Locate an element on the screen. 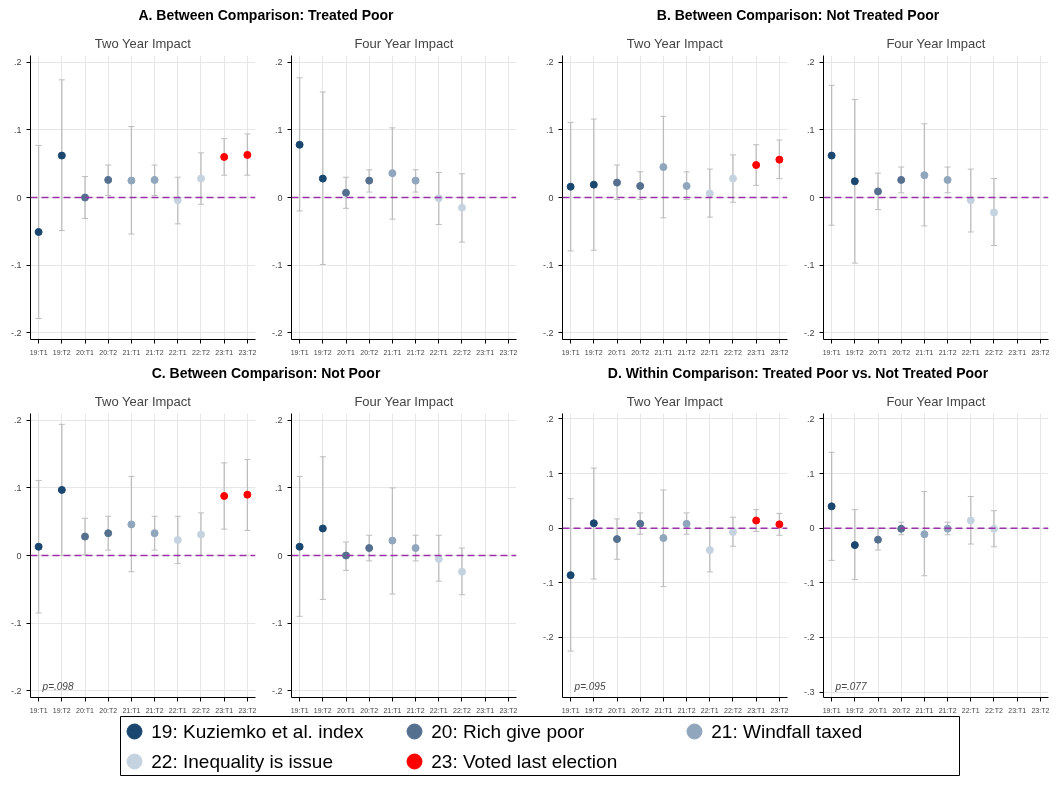 The height and width of the screenshot is (799, 1061). annotation: p=.077 is located at coordinates (850, 686).